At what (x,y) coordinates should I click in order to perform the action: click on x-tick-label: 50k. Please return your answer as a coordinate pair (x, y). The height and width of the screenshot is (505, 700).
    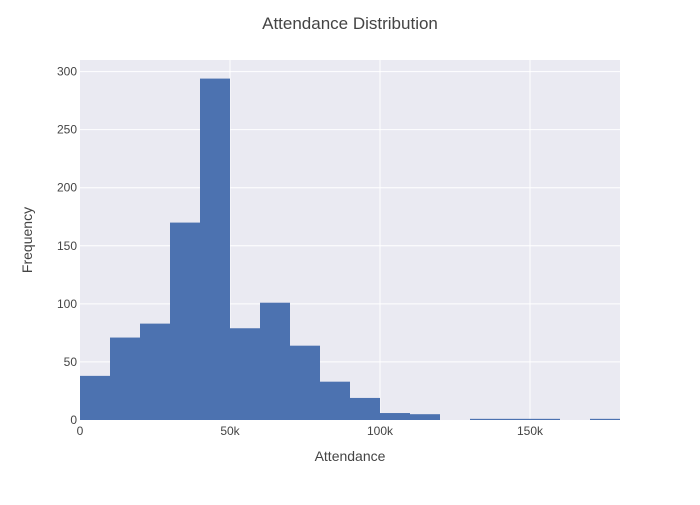
    Looking at the image, I should click on (230, 431).